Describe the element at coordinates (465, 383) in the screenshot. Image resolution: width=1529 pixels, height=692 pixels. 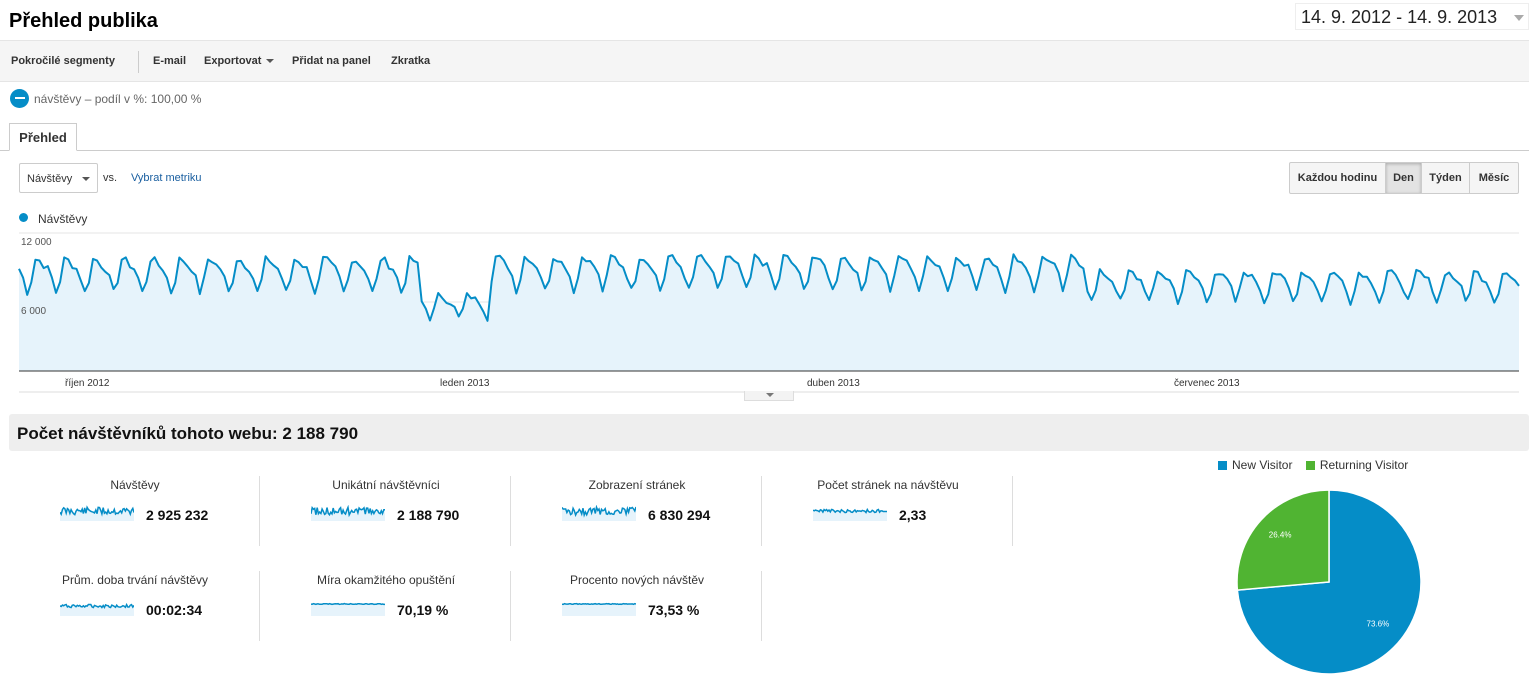
I see `x-tick-label-jan-2013: leden 2013` at that location.